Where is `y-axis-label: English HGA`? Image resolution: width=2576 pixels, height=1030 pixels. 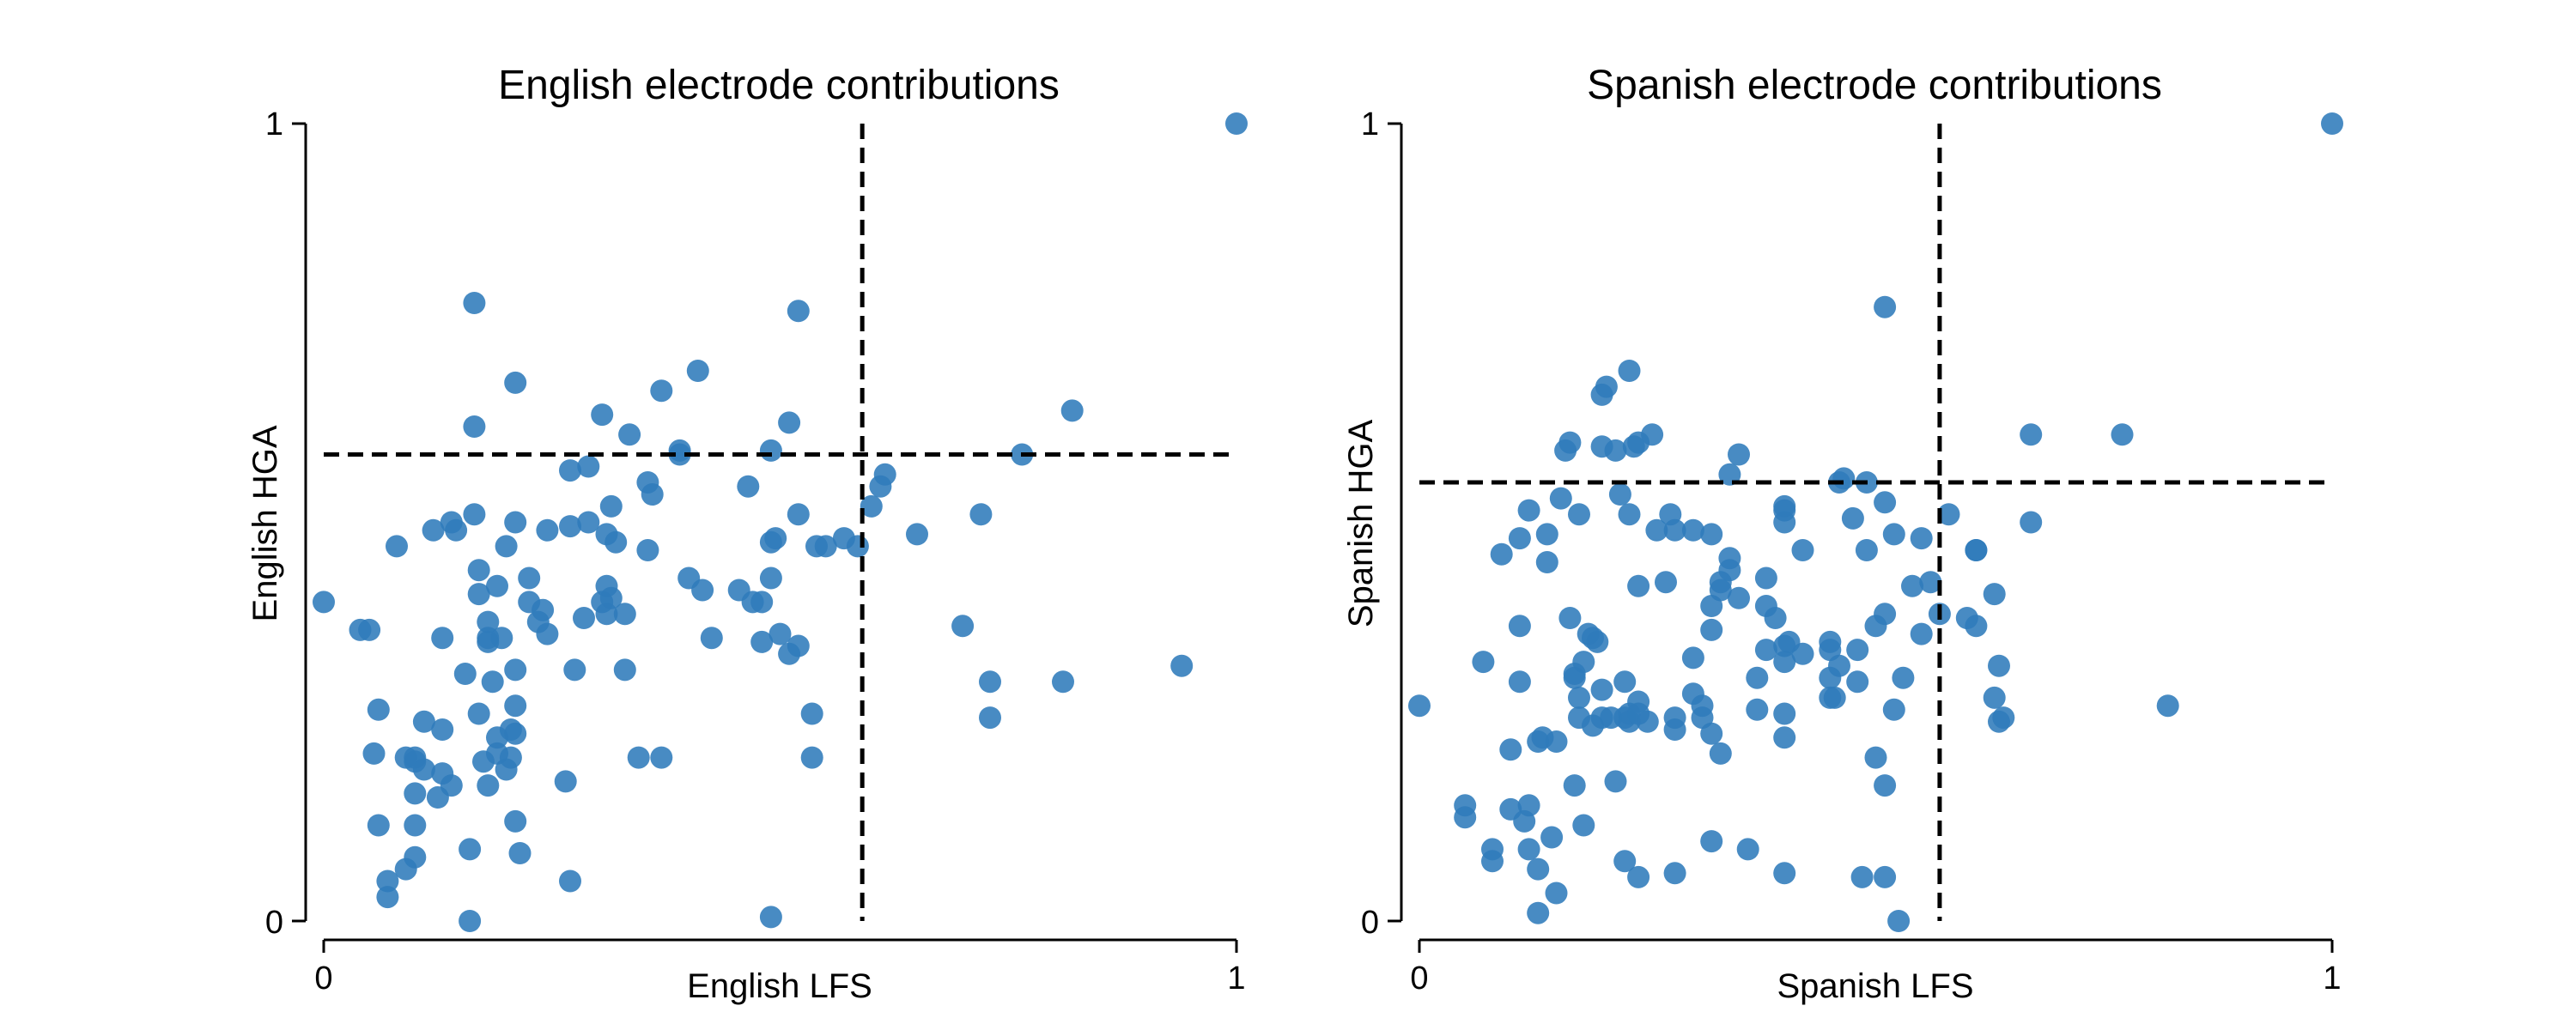 y-axis-label: English HGA is located at coordinates (265, 523).